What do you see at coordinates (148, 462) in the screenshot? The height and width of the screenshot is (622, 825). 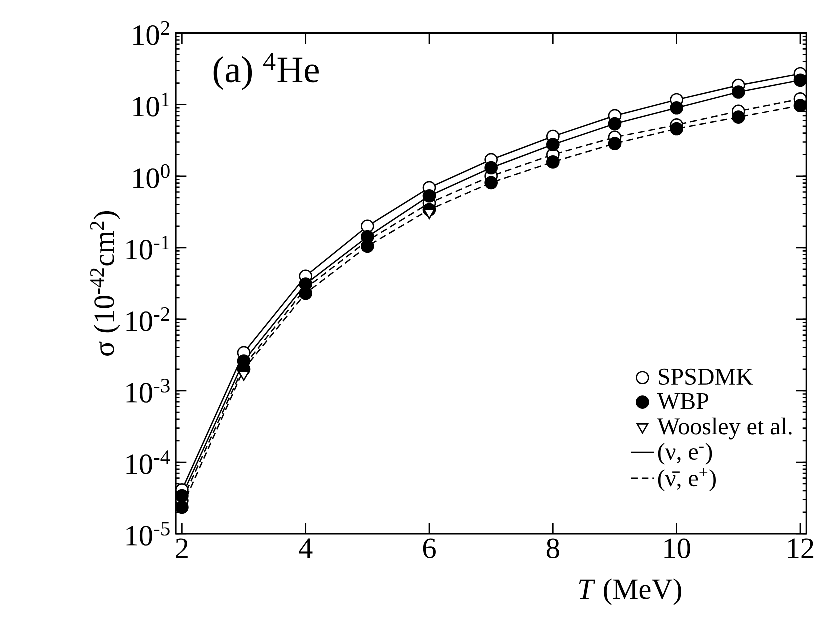 I see `y-tick-label: 10$^{-4}$` at bounding box center [148, 462].